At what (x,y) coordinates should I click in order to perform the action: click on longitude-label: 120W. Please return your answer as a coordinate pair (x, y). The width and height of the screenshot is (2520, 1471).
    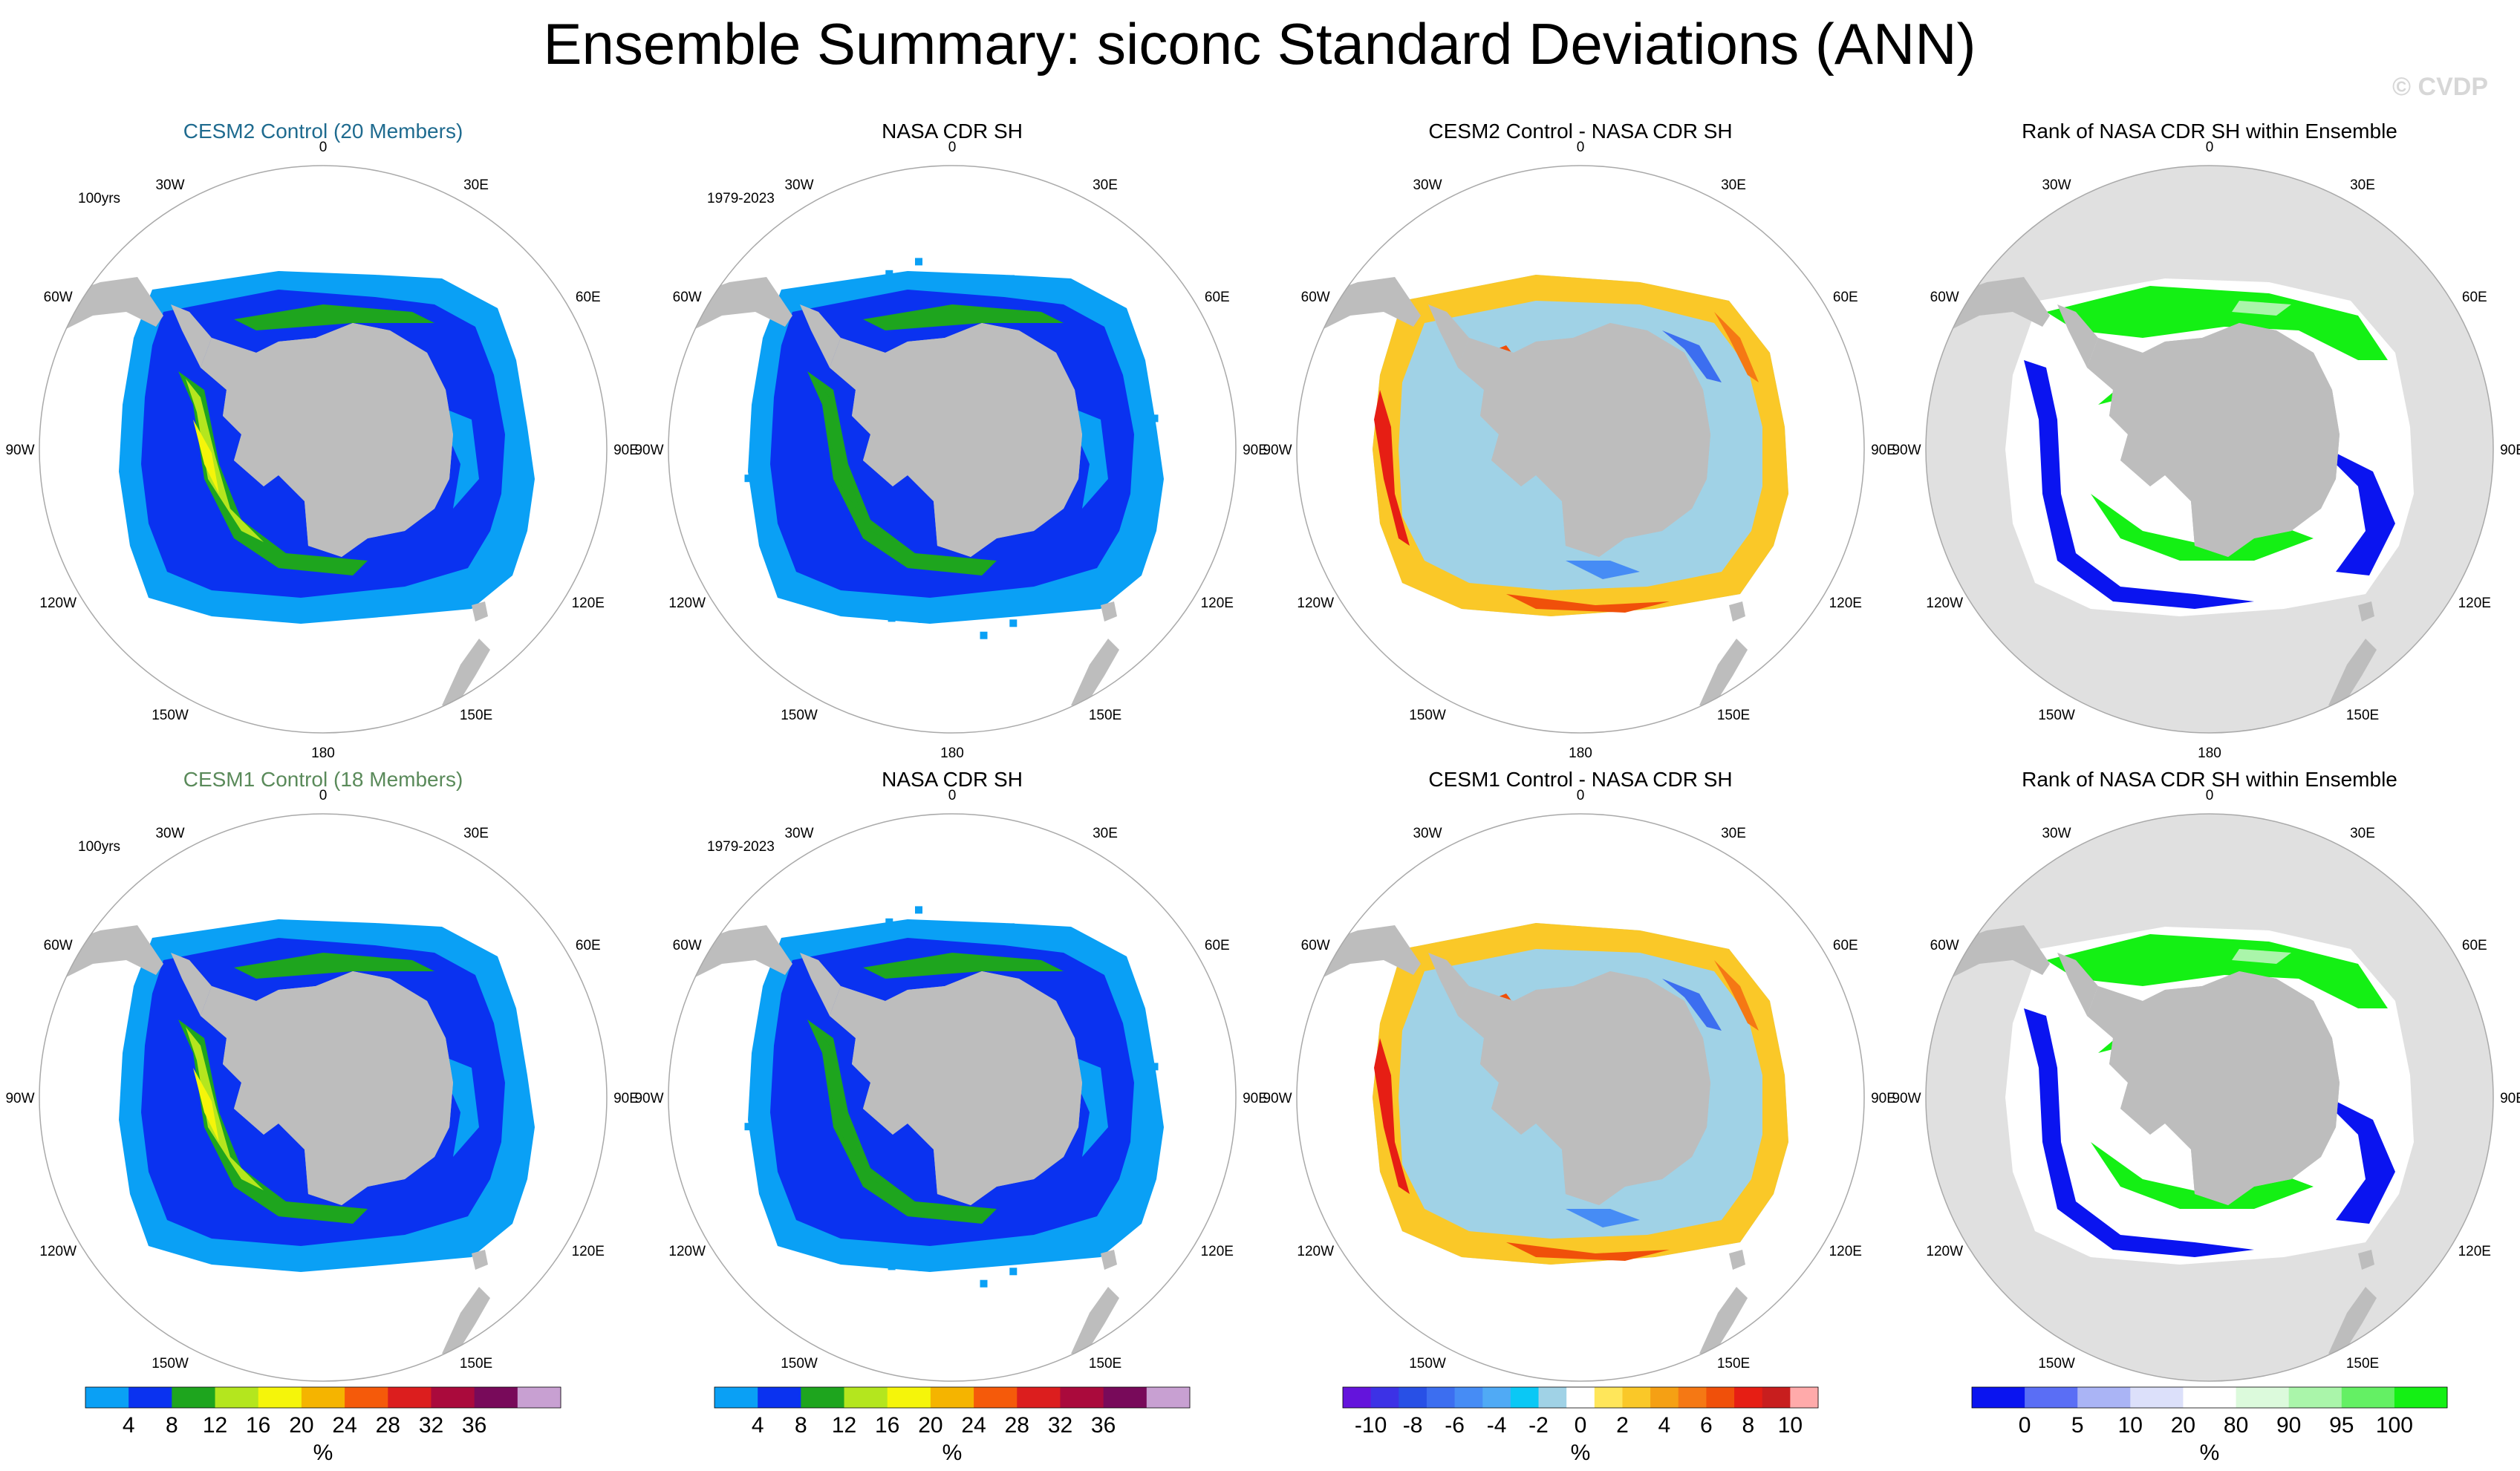
    Looking at the image, I should click on (1945, 1251).